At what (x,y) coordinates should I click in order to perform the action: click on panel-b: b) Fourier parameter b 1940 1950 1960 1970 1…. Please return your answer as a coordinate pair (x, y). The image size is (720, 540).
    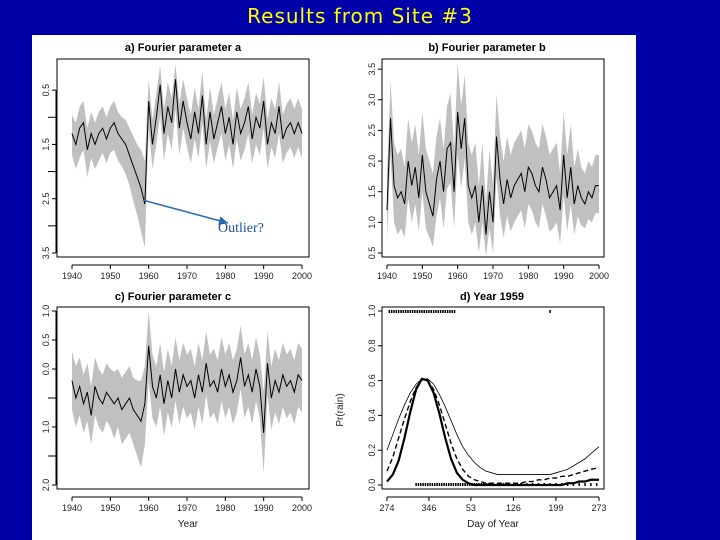
    Looking at the image, I should click on (488, 161).